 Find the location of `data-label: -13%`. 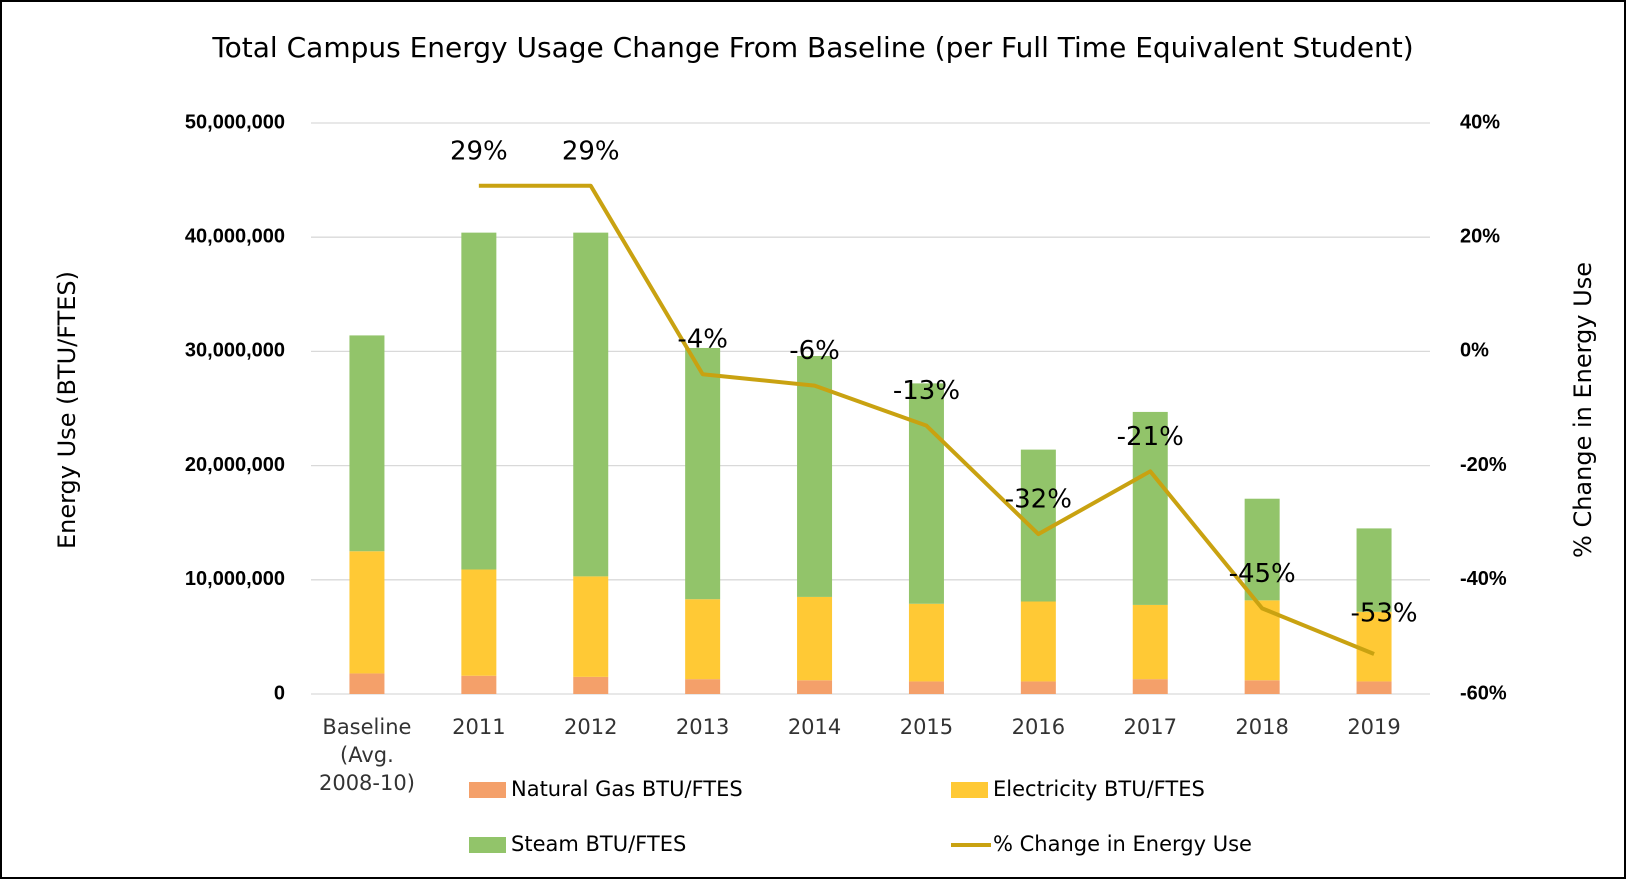

data-label: -13% is located at coordinates (926, 391).